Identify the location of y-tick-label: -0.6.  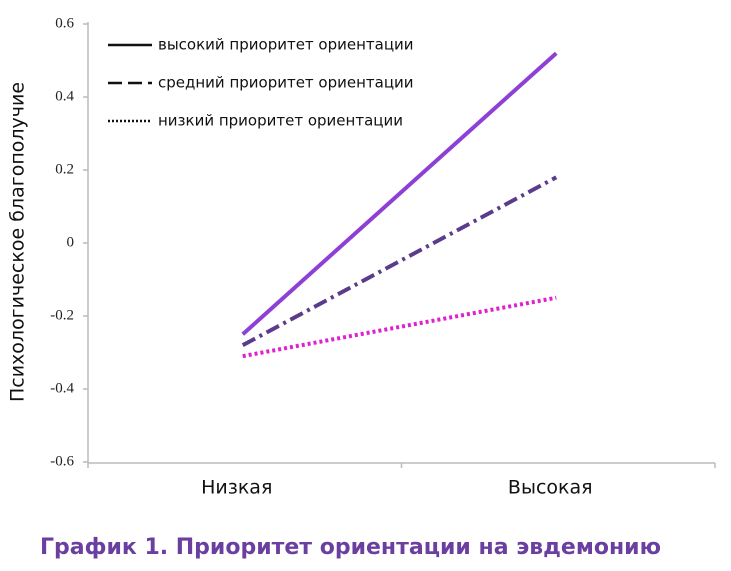
(62, 461).